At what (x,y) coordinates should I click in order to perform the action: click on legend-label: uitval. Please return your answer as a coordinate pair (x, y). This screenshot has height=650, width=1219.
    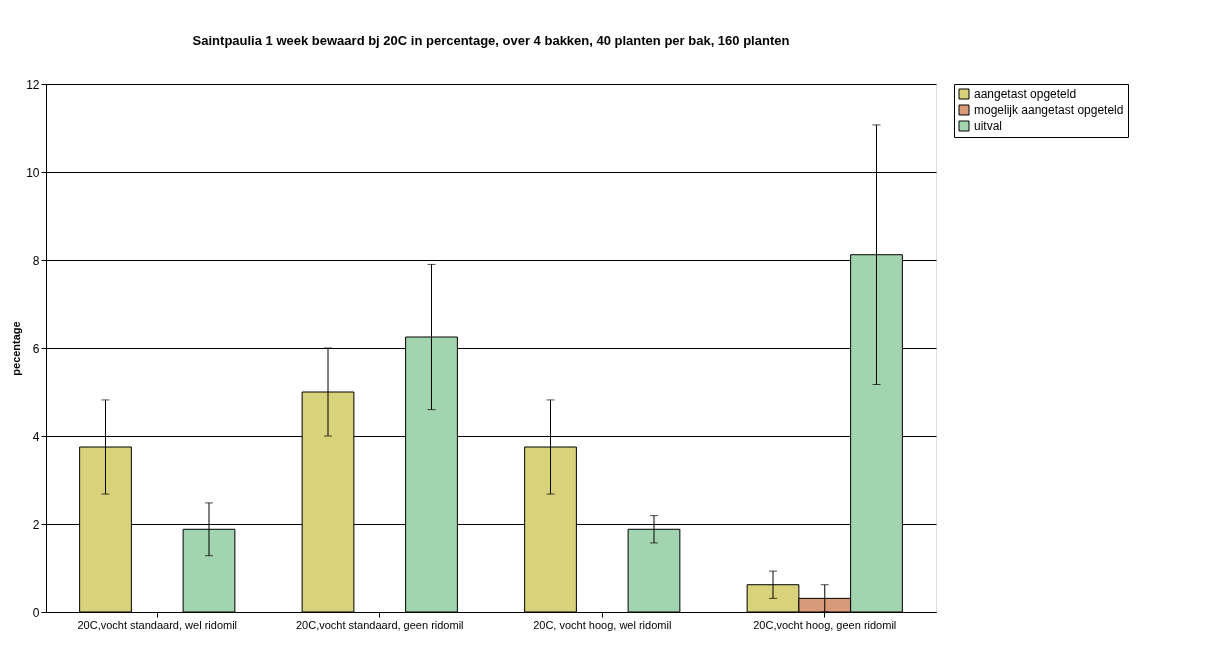
    Looking at the image, I should click on (988, 126).